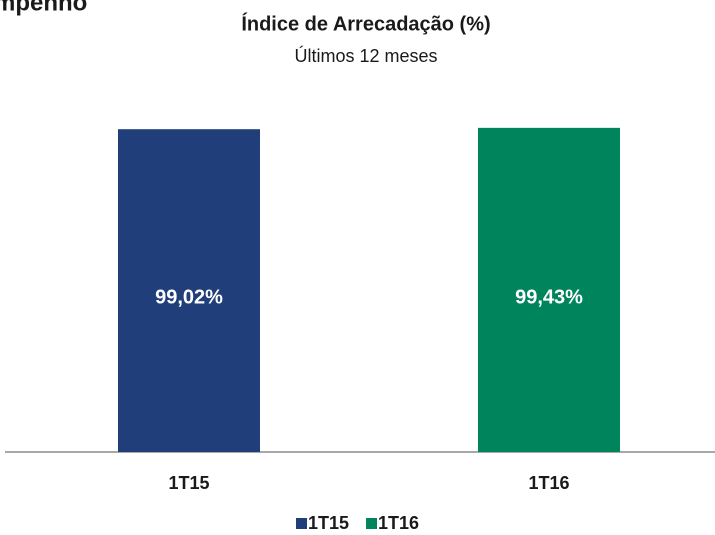  I want to click on value-label: 99,02%, so click(189, 297).